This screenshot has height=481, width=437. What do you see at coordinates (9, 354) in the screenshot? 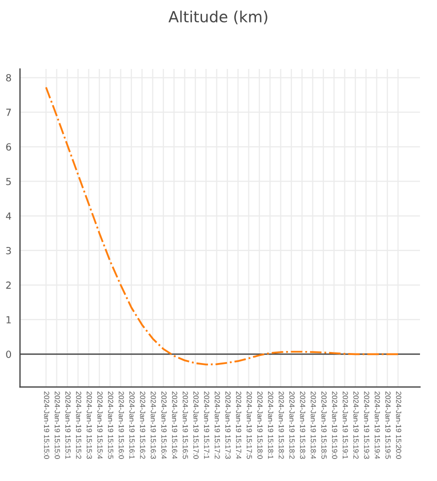
I see `y-tick-label: 0` at bounding box center [9, 354].